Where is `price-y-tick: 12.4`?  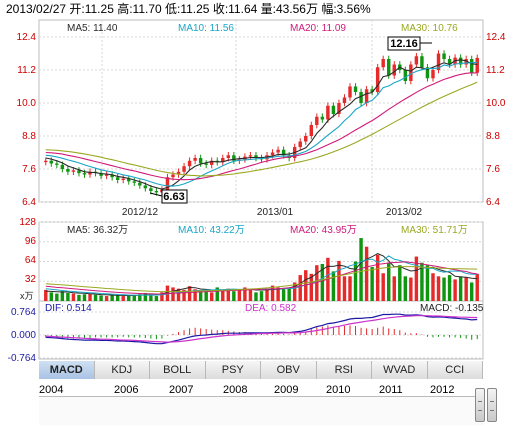 price-y-tick: 12.4 is located at coordinates (27, 37).